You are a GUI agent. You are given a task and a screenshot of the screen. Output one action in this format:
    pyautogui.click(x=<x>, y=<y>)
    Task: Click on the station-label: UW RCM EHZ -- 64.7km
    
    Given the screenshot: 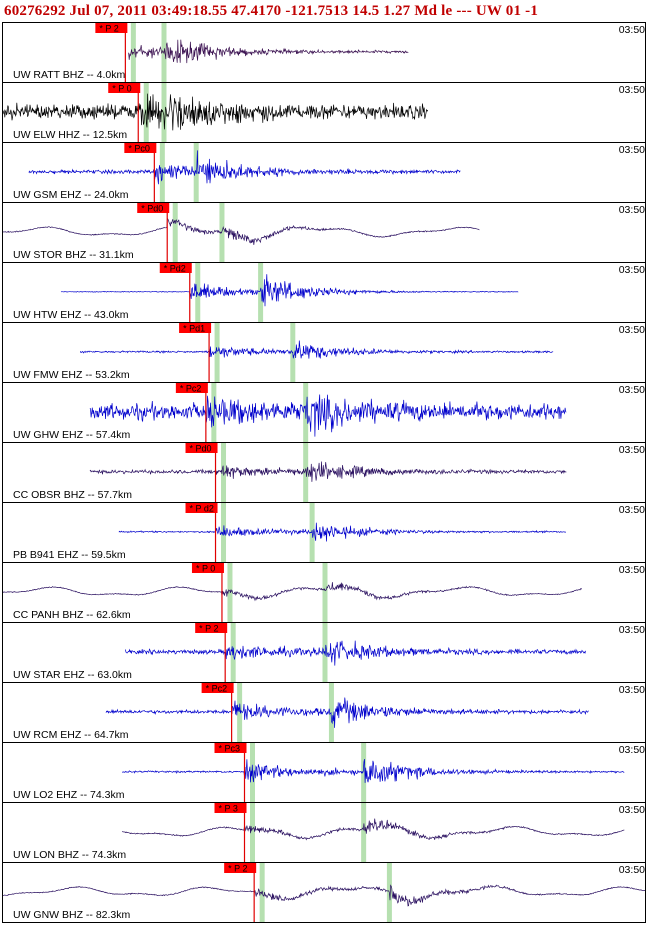 What is the action you would take?
    pyautogui.click(x=71, y=735)
    